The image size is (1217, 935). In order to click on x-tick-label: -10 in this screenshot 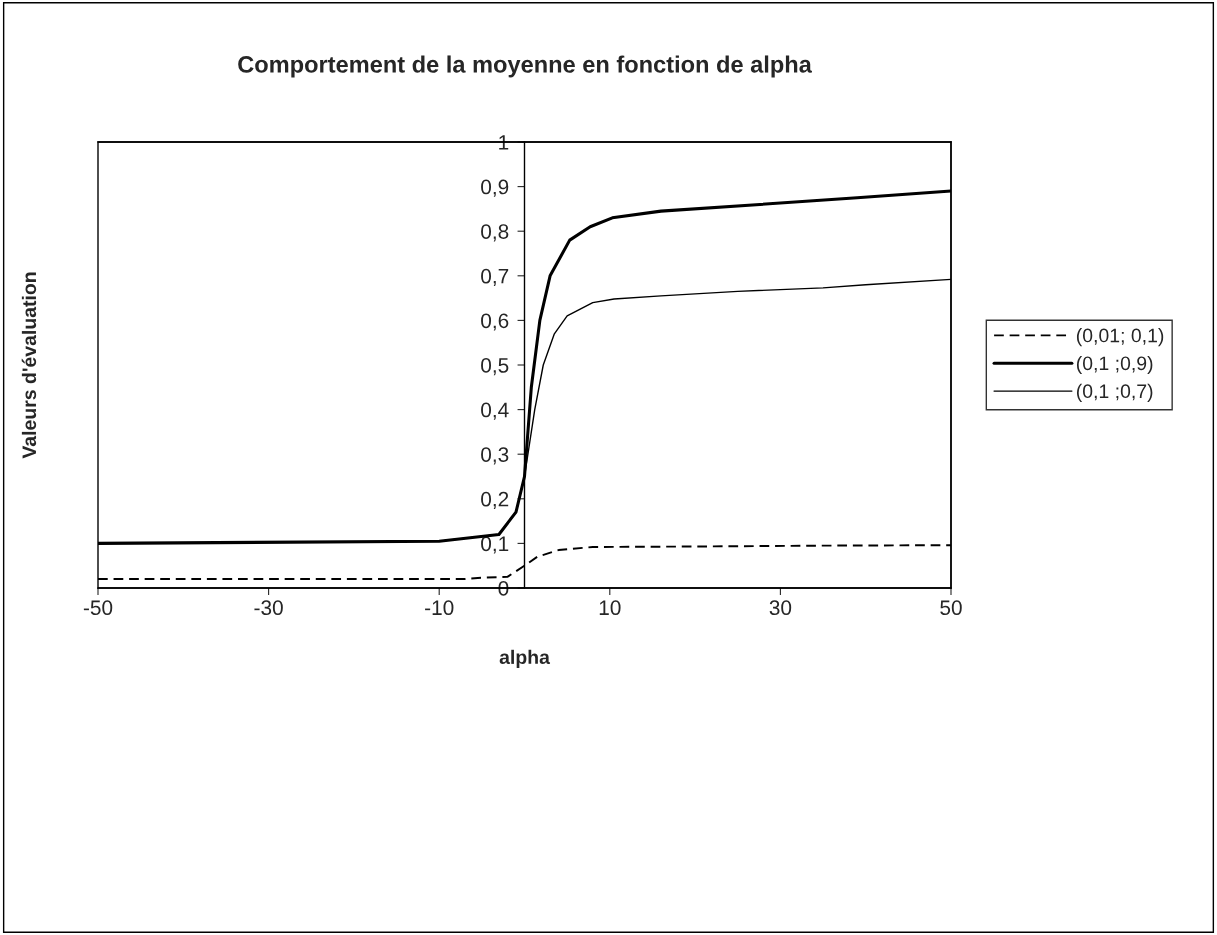, I will do `click(439, 608)`.